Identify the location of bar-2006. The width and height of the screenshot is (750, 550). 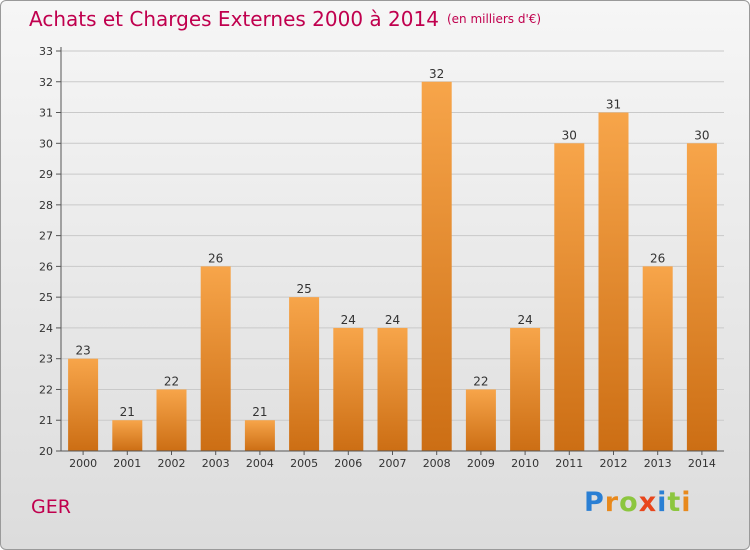
(348, 389).